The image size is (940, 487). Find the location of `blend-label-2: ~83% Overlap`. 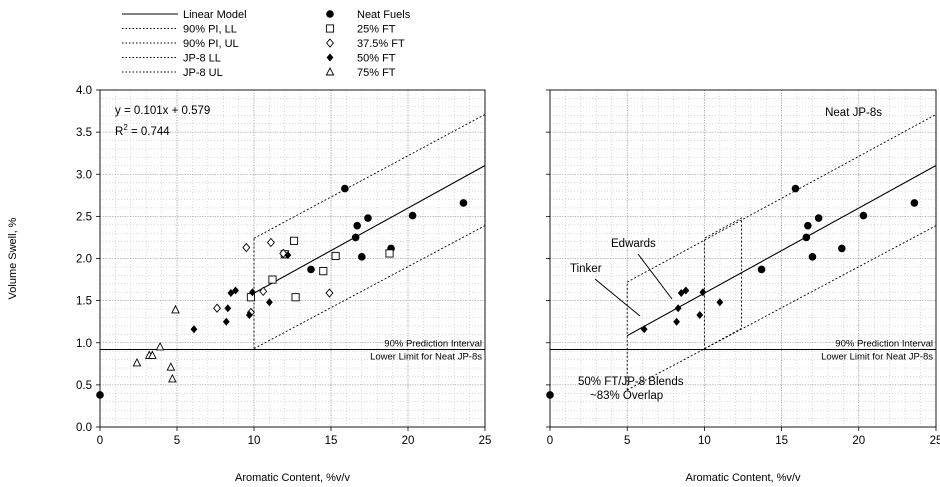

blend-label-2: ~83% Overlap is located at coordinates (626, 396).